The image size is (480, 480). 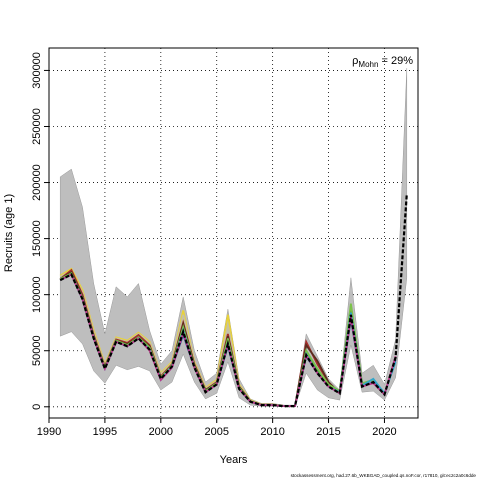 What do you see at coordinates (395, 61) in the screenshot?
I see `rho-value: = 29%` at bounding box center [395, 61].